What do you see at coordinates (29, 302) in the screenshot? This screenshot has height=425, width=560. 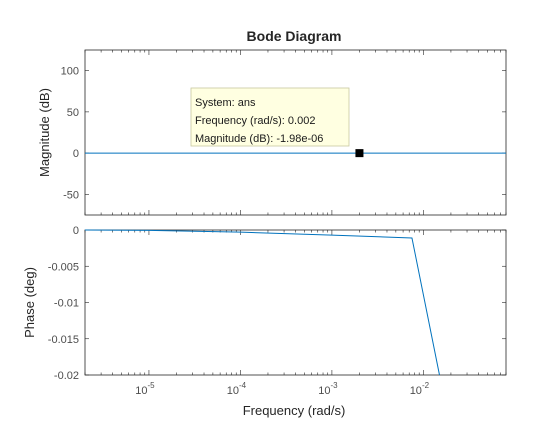 I see `phase-y-axis-label: Phase (deg)` at bounding box center [29, 302].